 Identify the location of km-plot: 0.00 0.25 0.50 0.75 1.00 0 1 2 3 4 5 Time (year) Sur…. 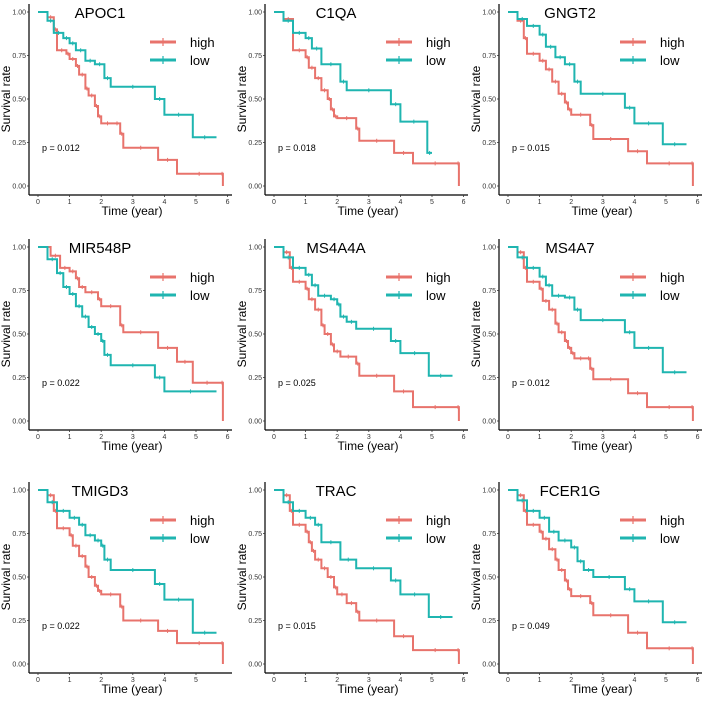
(116, 589).